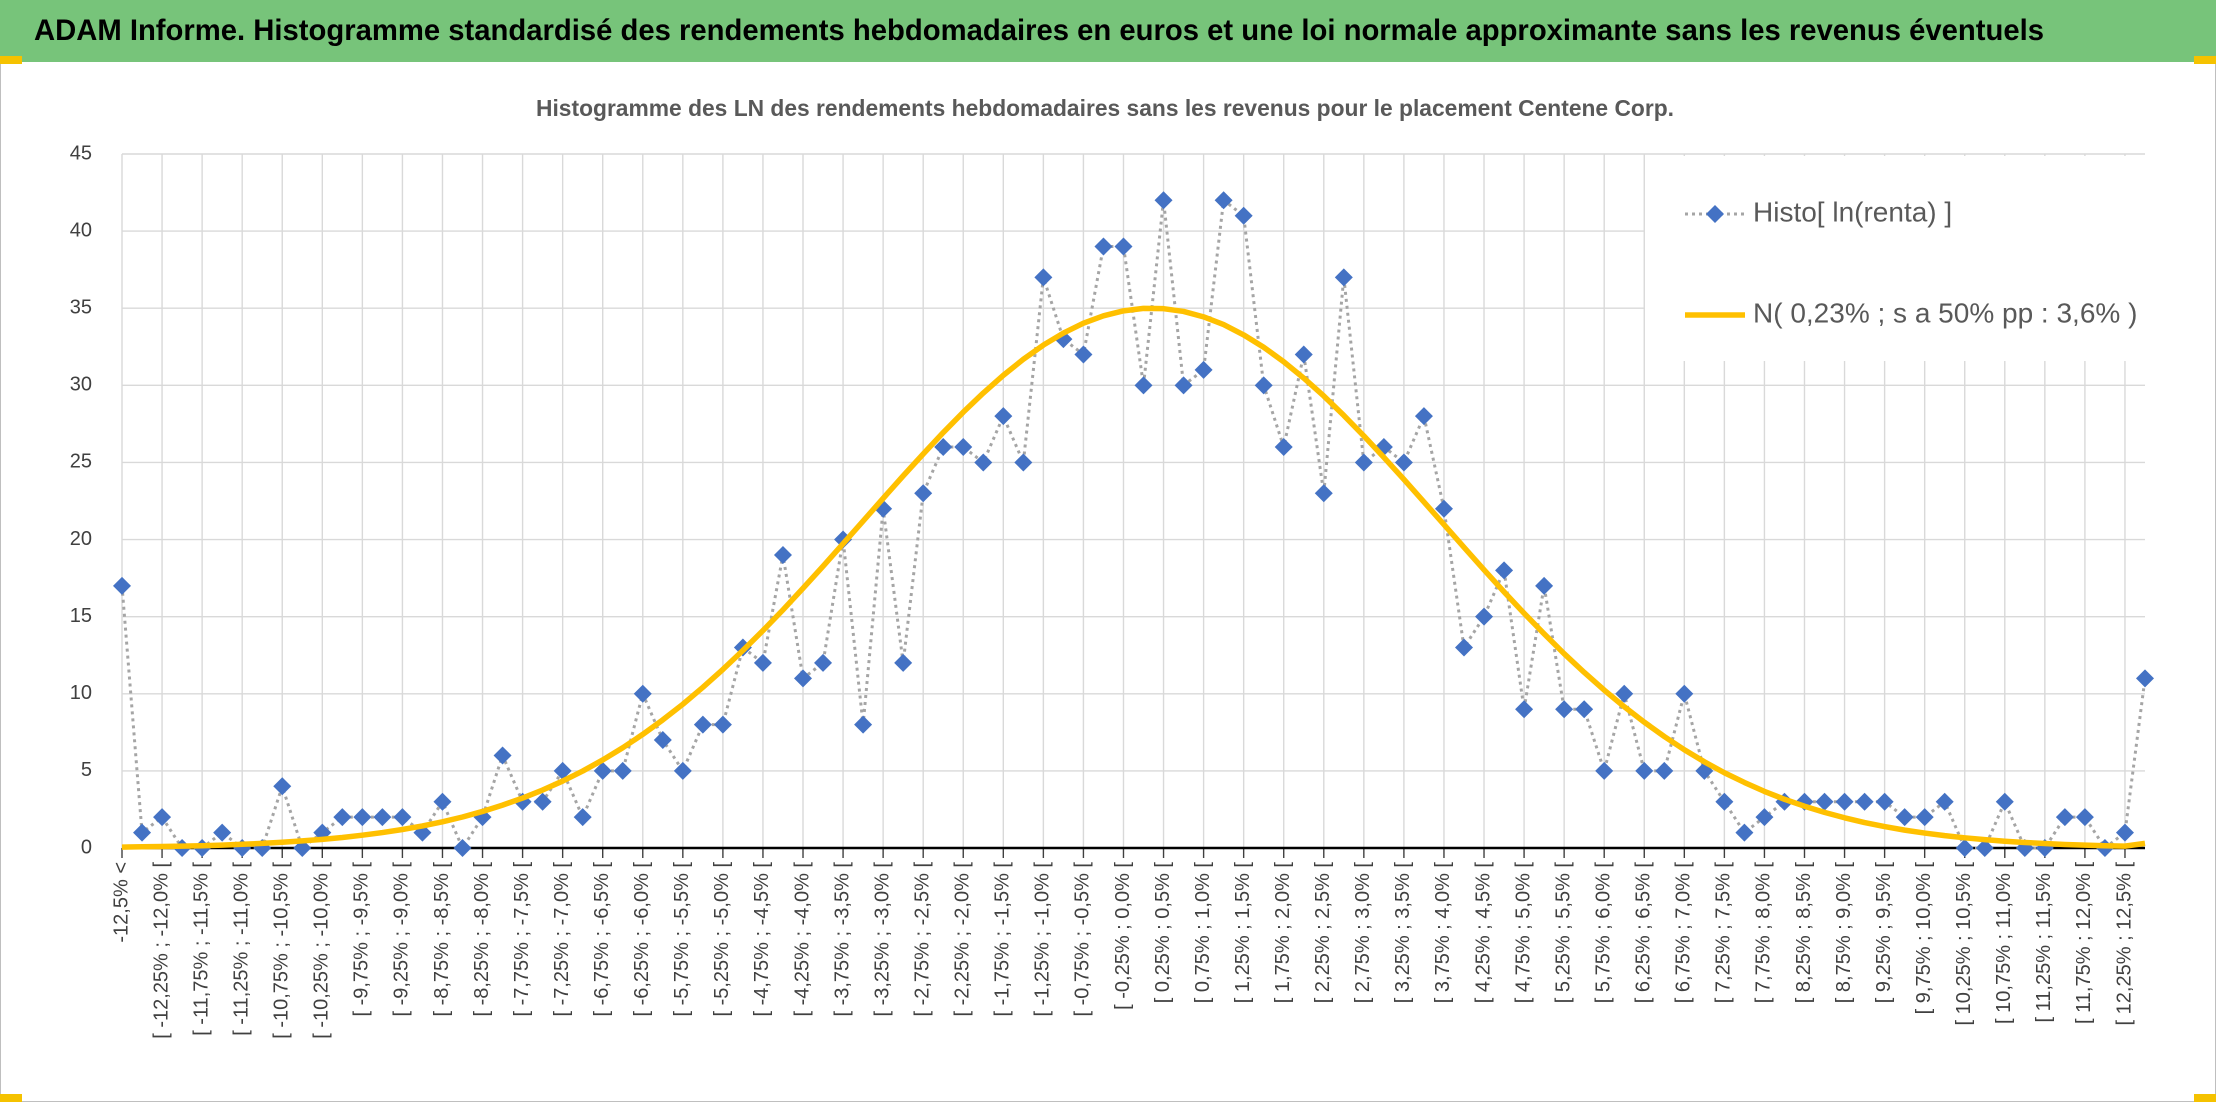 The height and width of the screenshot is (1102, 2216). I want to click on x-tick-label: [ 4,25% ; 4,5% [, so click(1483, 933).